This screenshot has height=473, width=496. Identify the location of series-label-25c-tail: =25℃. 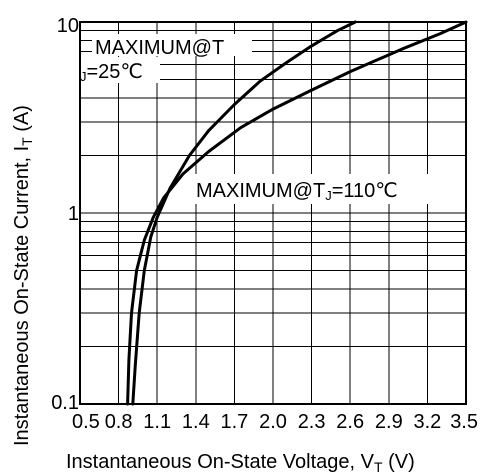
(115, 72).